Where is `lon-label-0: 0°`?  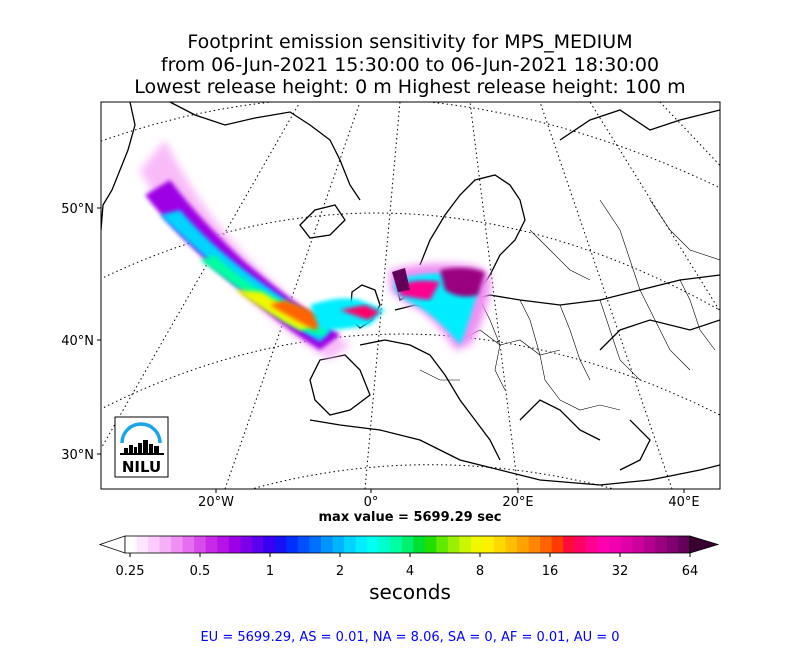
lon-label-0: 0° is located at coordinates (371, 502).